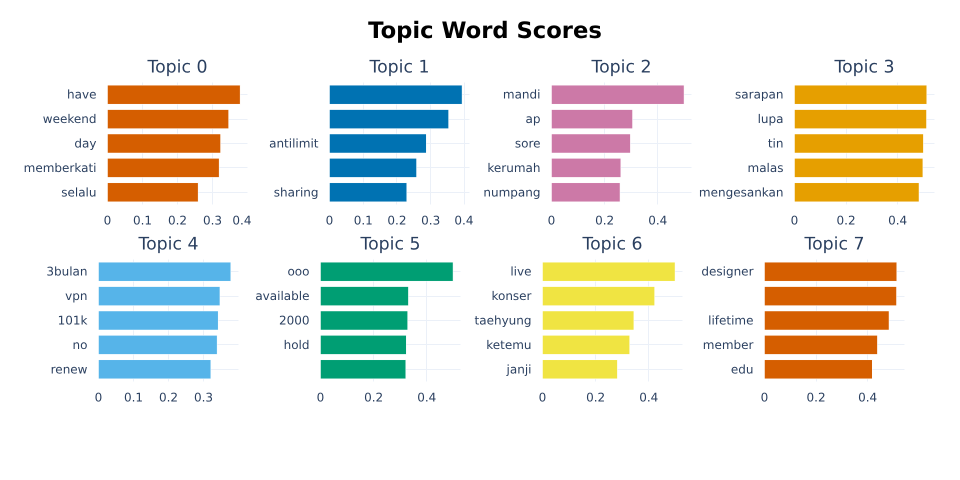 The width and height of the screenshot is (960, 480). I want to click on y-tick-label: sharing, so click(296, 192).